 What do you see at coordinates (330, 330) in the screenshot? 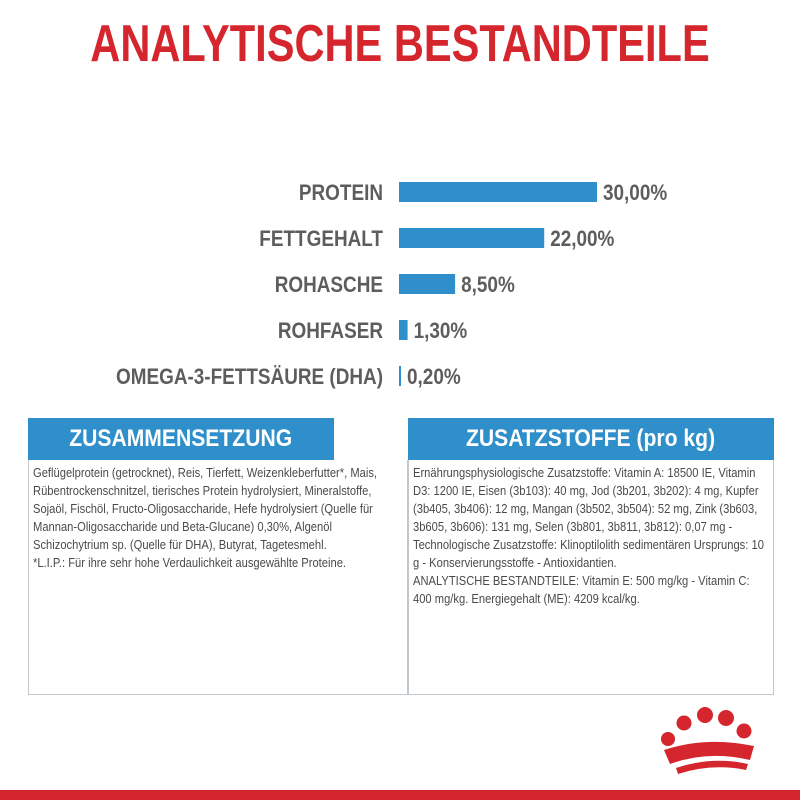
I see `bar-label: ROHFASER` at bounding box center [330, 330].